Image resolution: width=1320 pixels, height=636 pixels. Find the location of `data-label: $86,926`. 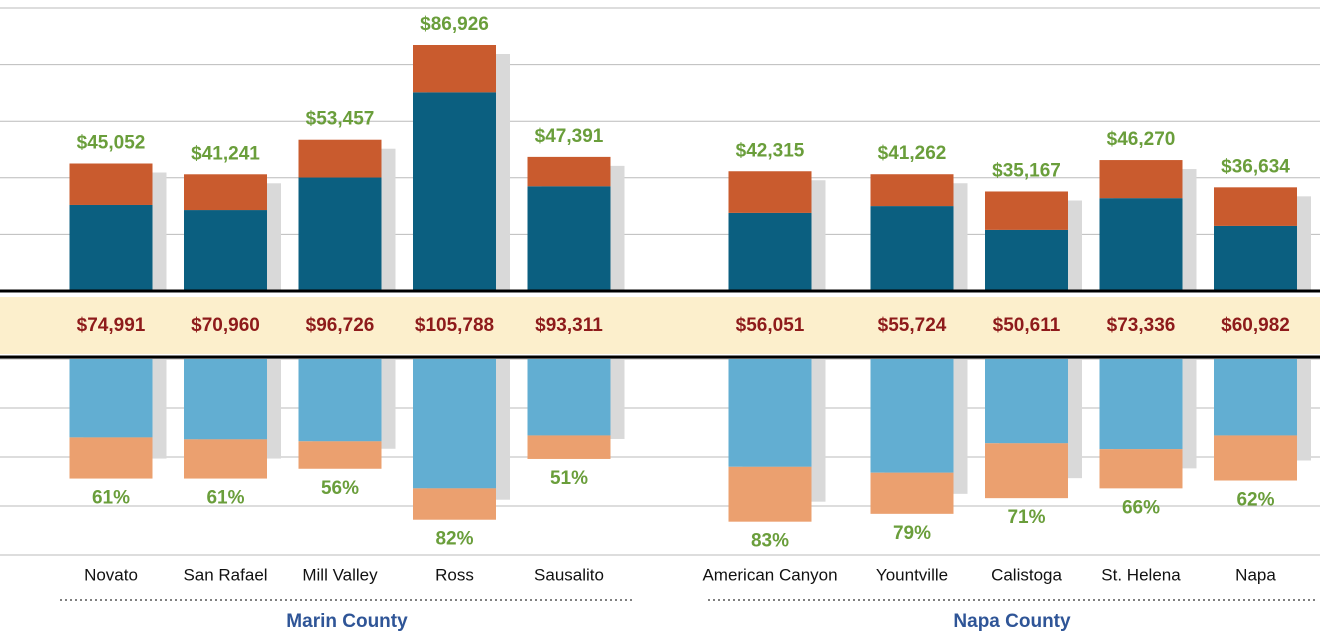

data-label: $86,926 is located at coordinates (454, 24).